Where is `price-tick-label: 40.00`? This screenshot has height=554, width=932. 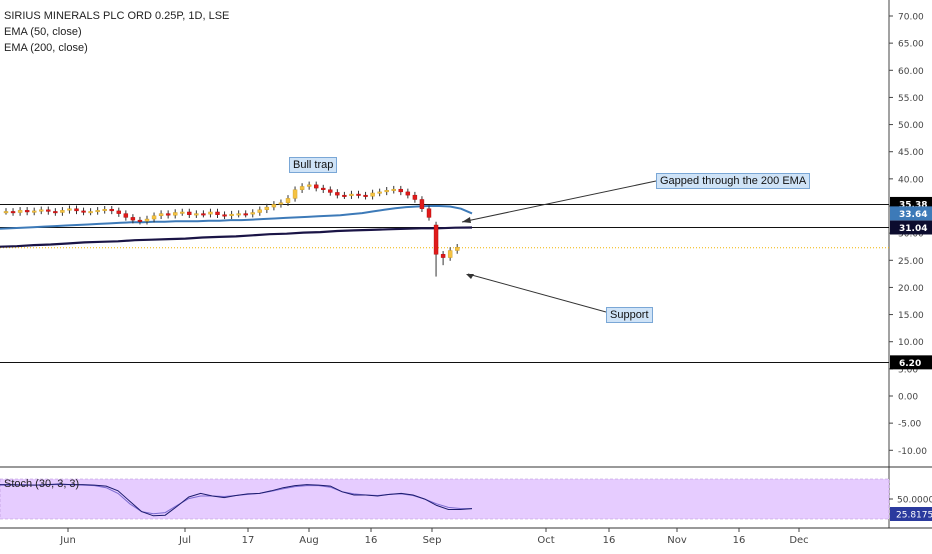 price-tick-label: 40.00 is located at coordinates (911, 180).